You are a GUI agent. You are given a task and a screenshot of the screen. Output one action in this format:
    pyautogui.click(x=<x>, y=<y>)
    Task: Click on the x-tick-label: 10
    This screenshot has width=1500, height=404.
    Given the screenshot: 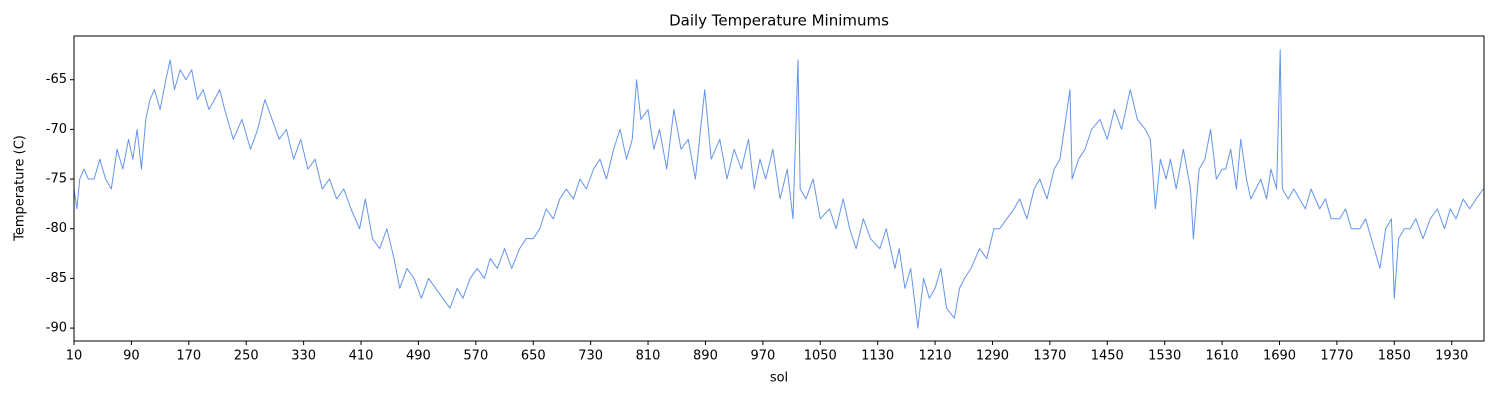 What is the action you would take?
    pyautogui.click(x=74, y=356)
    